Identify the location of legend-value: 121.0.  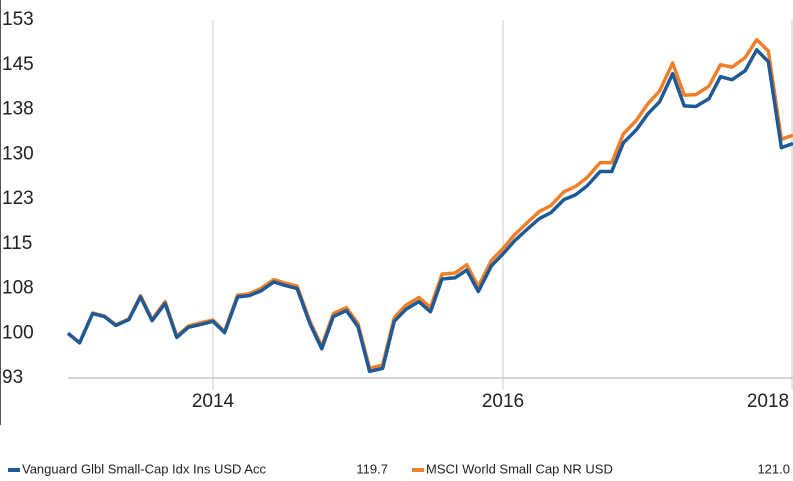
(773, 468).